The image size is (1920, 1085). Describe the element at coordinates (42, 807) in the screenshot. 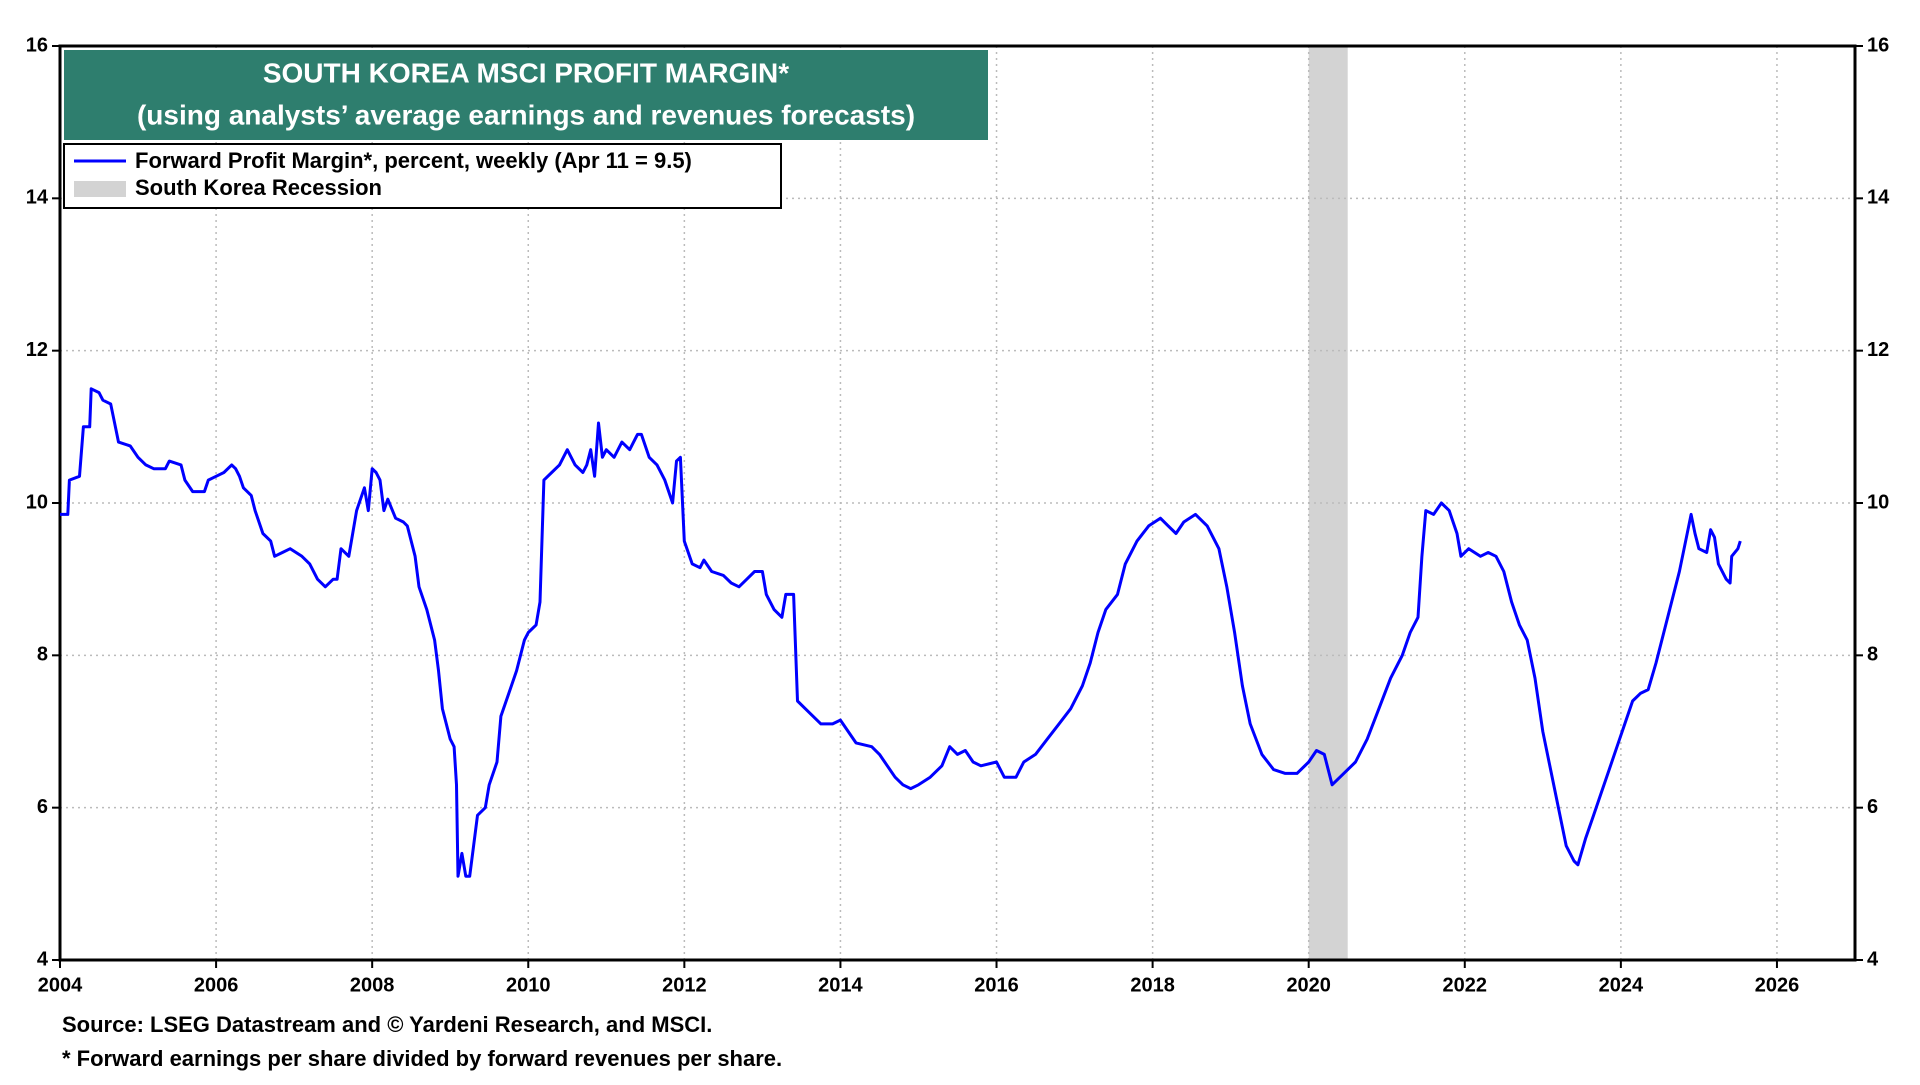

I see `y-tick-label: 6` at that location.